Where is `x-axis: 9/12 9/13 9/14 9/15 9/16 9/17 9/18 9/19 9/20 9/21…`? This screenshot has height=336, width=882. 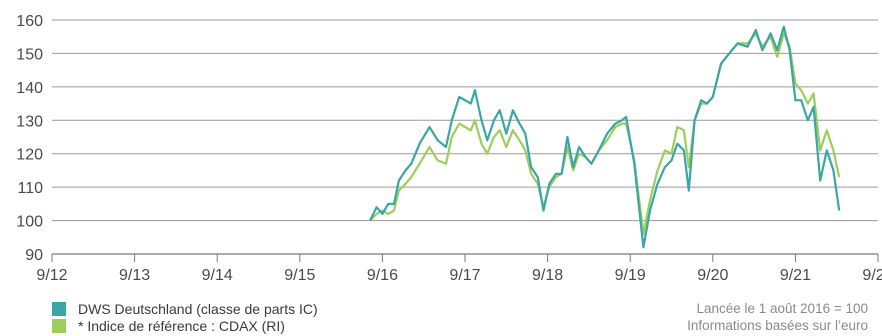
x-axis: 9/12 9/13 9/14 9/15 9/16 9/17 9/18 9/19 9/20 9/21… is located at coordinates (459, 268).